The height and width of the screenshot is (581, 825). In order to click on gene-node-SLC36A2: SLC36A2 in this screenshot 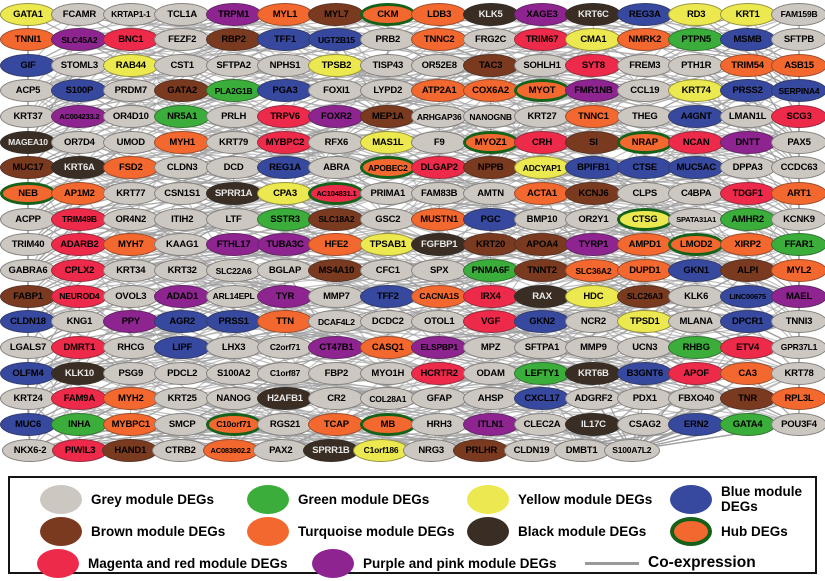, I will do `click(593, 270)`.